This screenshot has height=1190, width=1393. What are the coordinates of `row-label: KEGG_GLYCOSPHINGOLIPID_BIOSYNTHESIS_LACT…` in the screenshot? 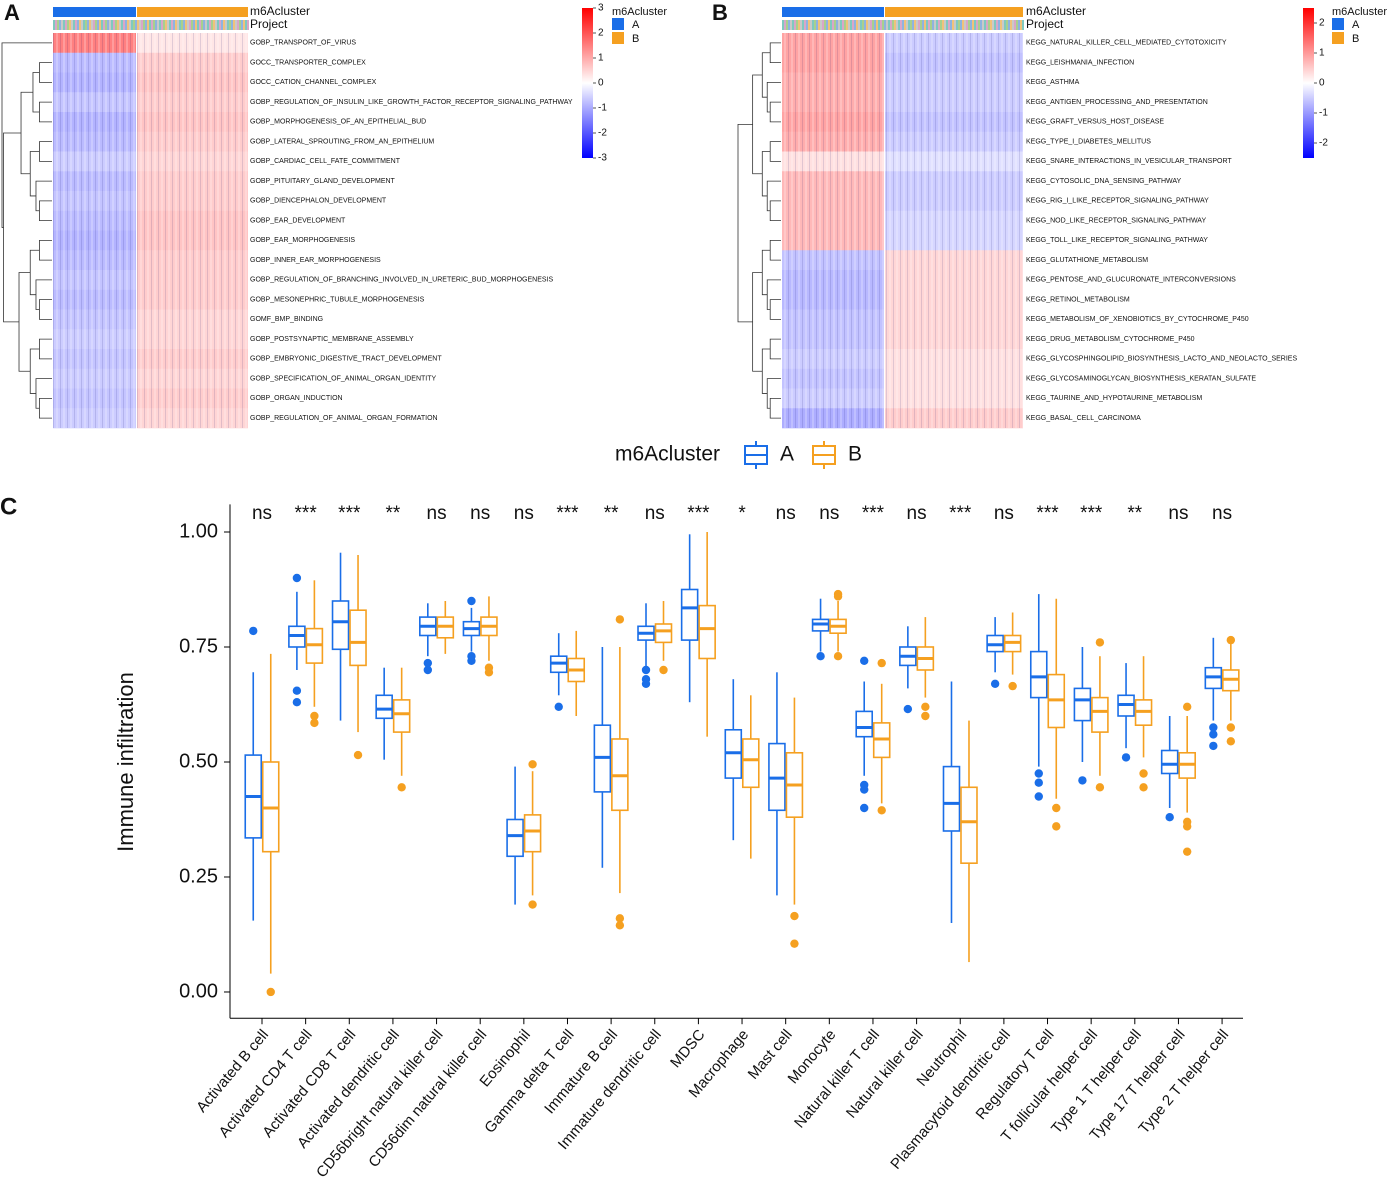 It's located at (1161, 359).